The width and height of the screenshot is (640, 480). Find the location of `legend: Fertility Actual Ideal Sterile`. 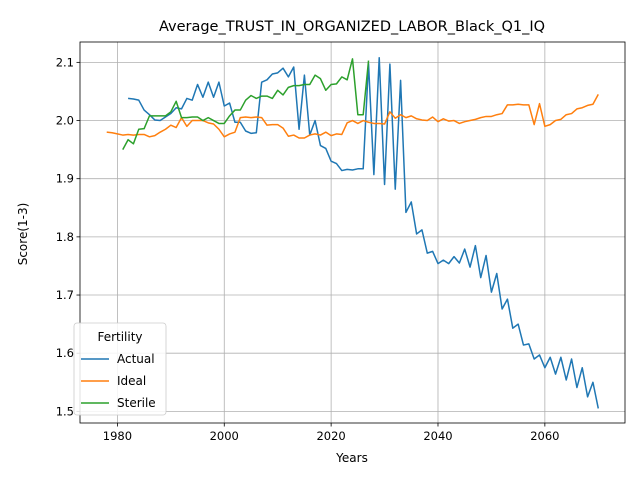

legend: Fertility Actual Ideal Sterile is located at coordinates (120, 369).